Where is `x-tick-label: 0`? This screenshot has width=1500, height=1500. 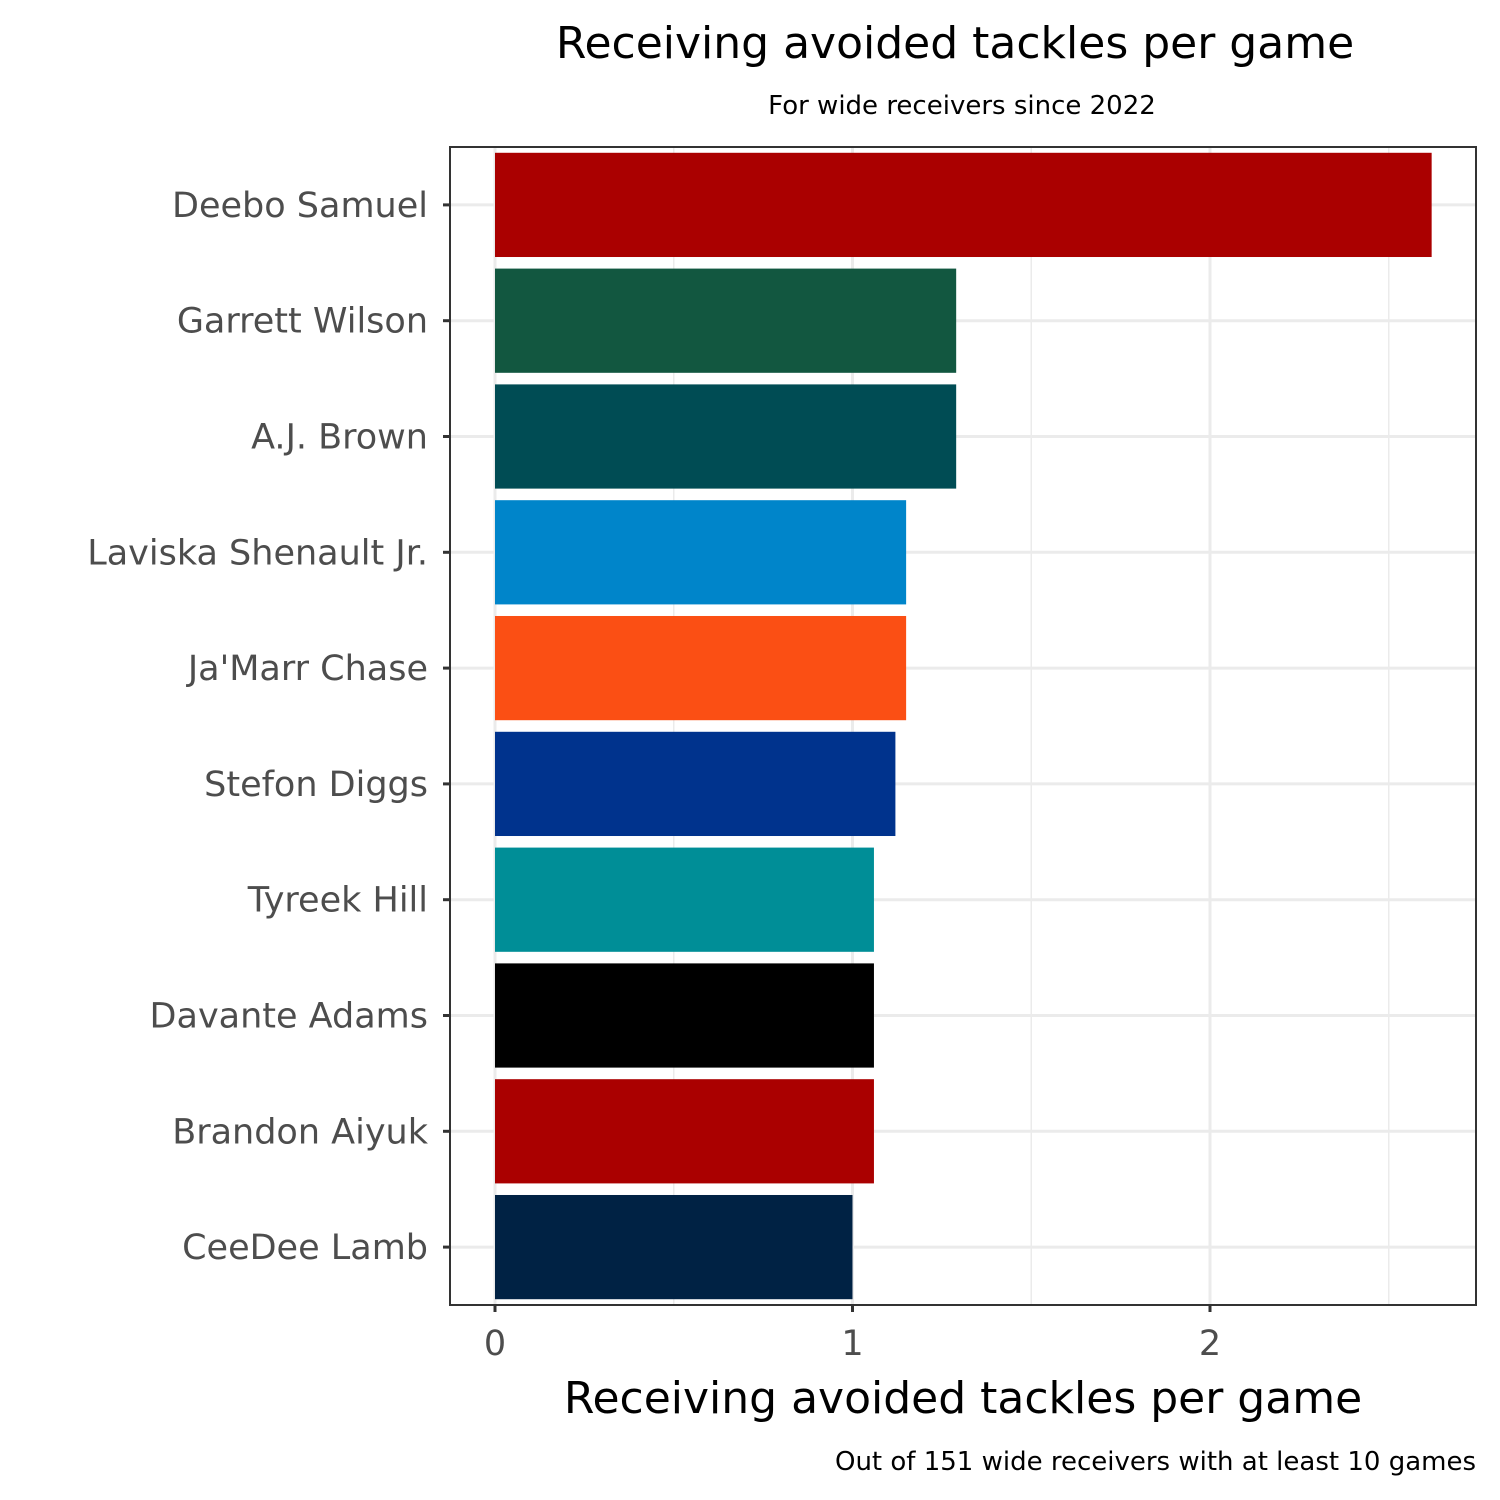 x-tick-label: 0 is located at coordinates (495, 1344).